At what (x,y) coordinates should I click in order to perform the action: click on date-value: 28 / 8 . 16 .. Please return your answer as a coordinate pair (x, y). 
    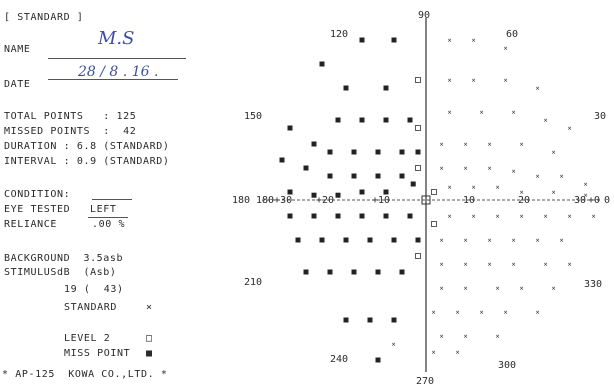
    Looking at the image, I should click on (118, 72).